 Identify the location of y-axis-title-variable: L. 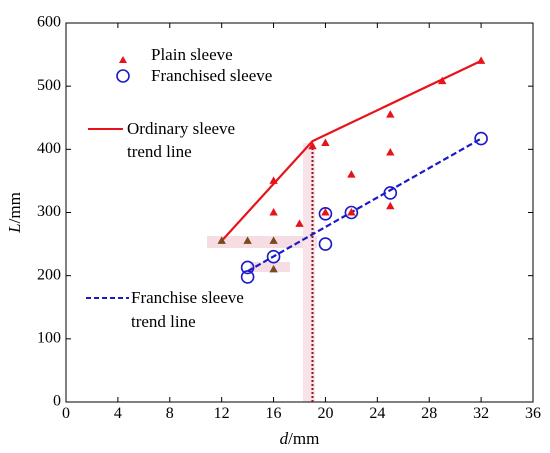
(14, 228).